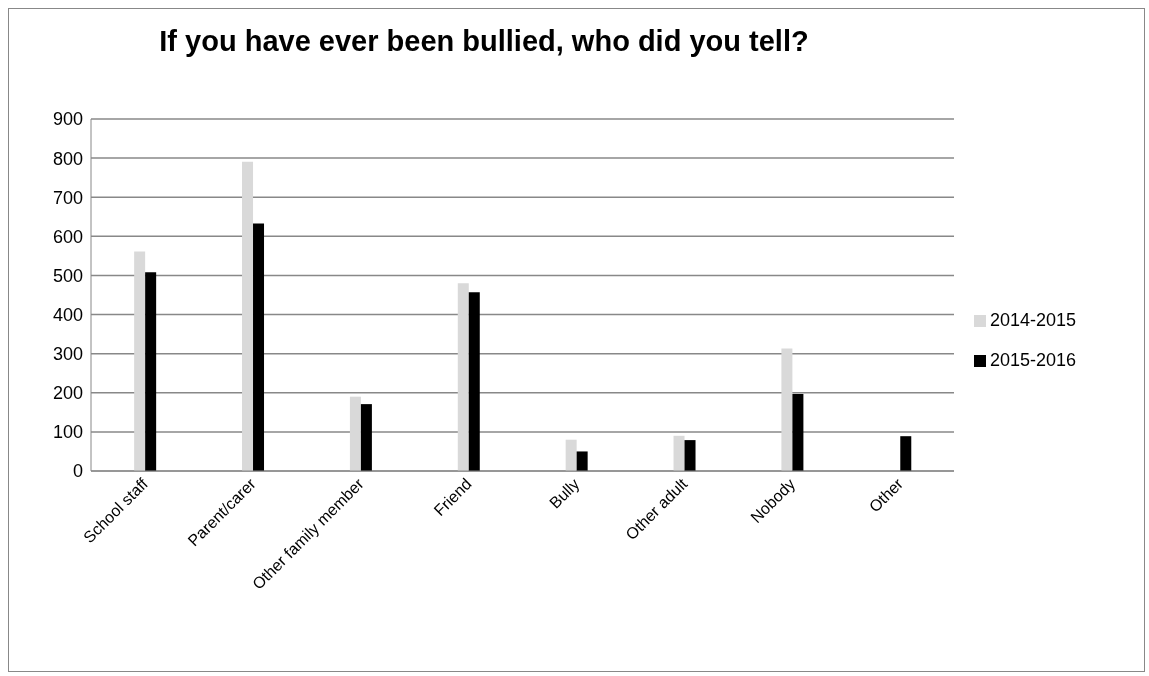 Image resolution: width=1149 pixels, height=676 pixels. What do you see at coordinates (67, 275) in the screenshot?
I see `y-tick-label: 500` at bounding box center [67, 275].